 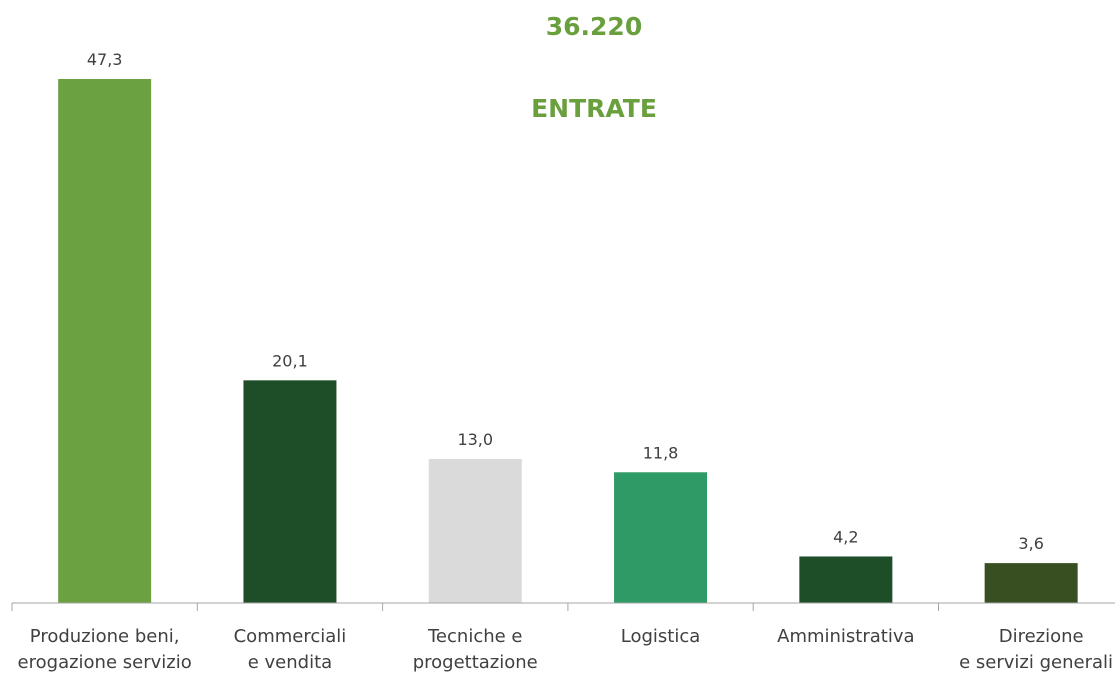 What do you see at coordinates (290, 636) in the screenshot?
I see `x-tick-label: Commerciali` at bounding box center [290, 636].